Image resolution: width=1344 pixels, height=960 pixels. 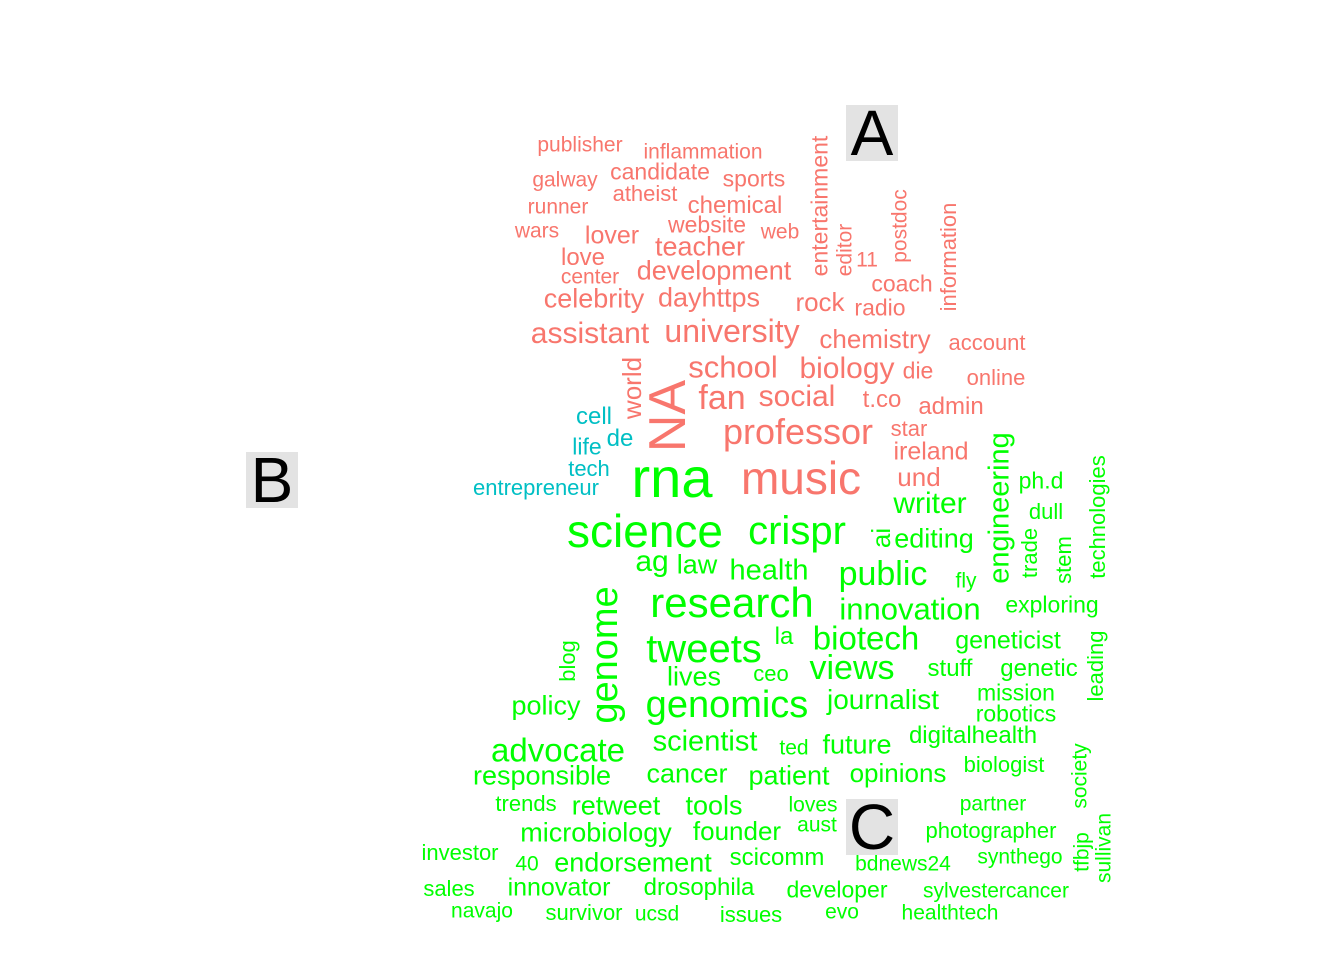 I want to click on word-sports: sports, so click(x=754, y=178).